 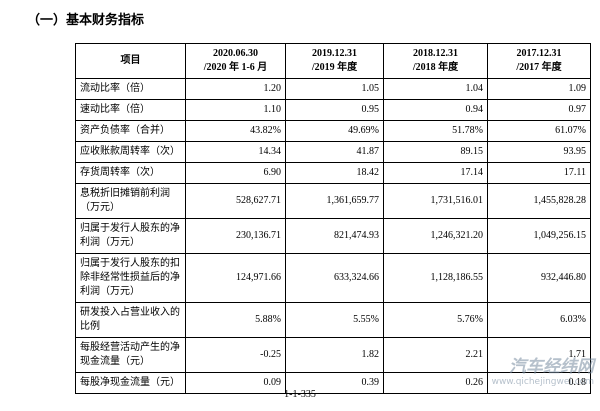 What do you see at coordinates (435, 201) in the screenshot?
I see `cell-value: 1,731,516.01` at bounding box center [435, 201].